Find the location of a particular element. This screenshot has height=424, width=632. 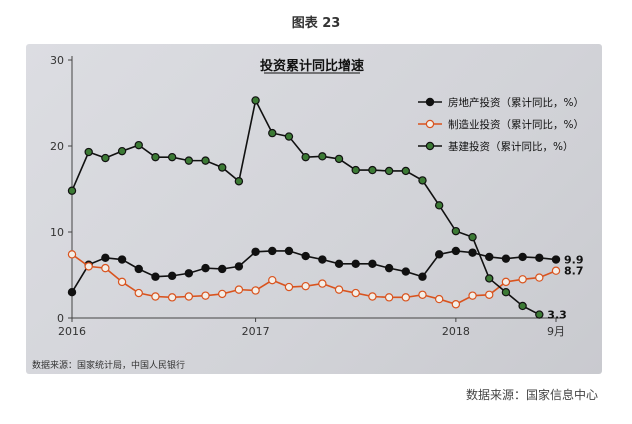

footer-source: 数据来源：国家信息中心 is located at coordinates (531, 395).